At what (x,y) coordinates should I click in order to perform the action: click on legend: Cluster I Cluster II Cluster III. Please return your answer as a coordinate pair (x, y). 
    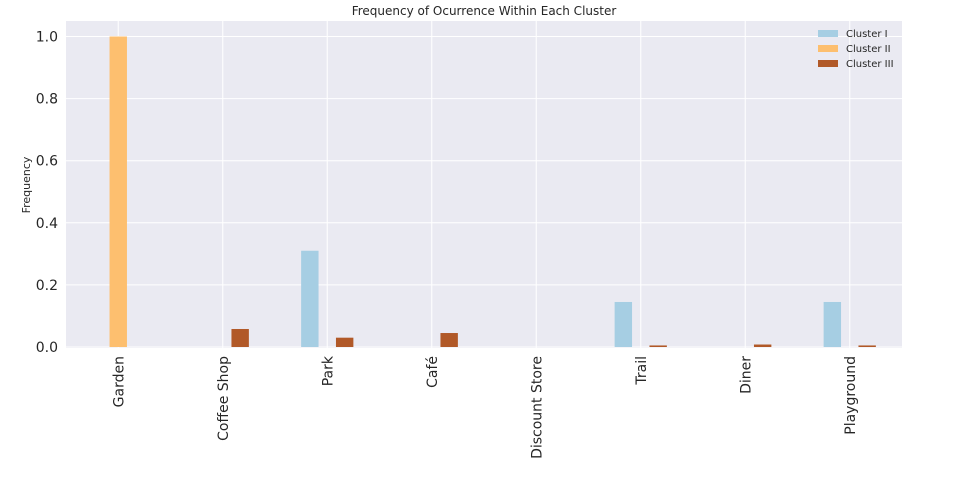
    Looking at the image, I should click on (856, 49).